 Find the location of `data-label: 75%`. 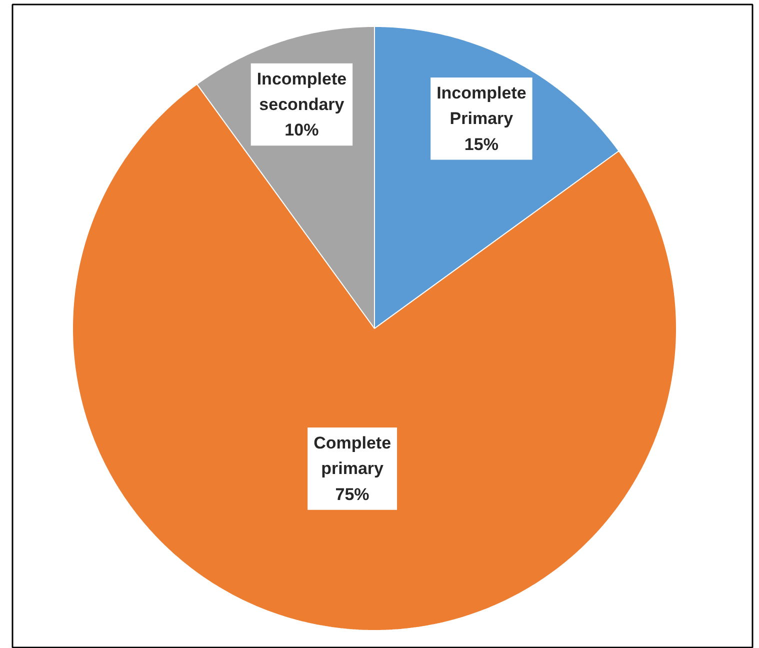

data-label: 75% is located at coordinates (352, 494).